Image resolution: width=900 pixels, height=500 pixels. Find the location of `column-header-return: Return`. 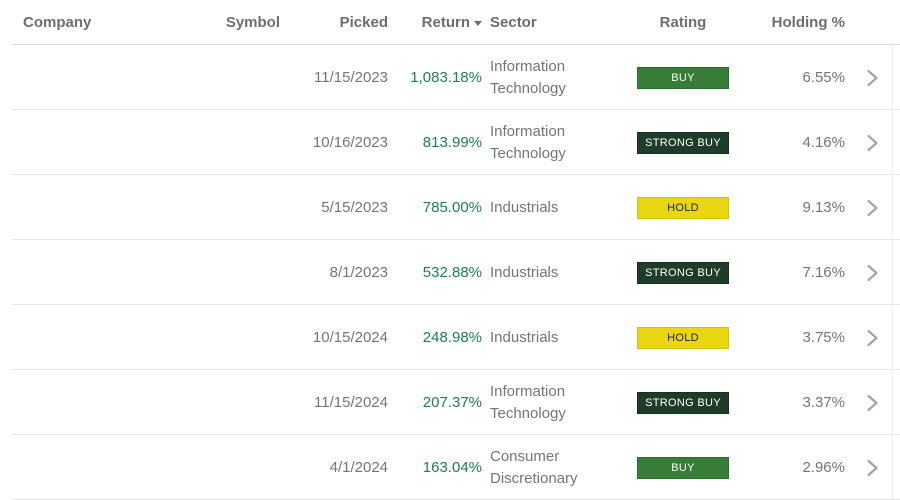

column-header-return: Return is located at coordinates (435, 22).